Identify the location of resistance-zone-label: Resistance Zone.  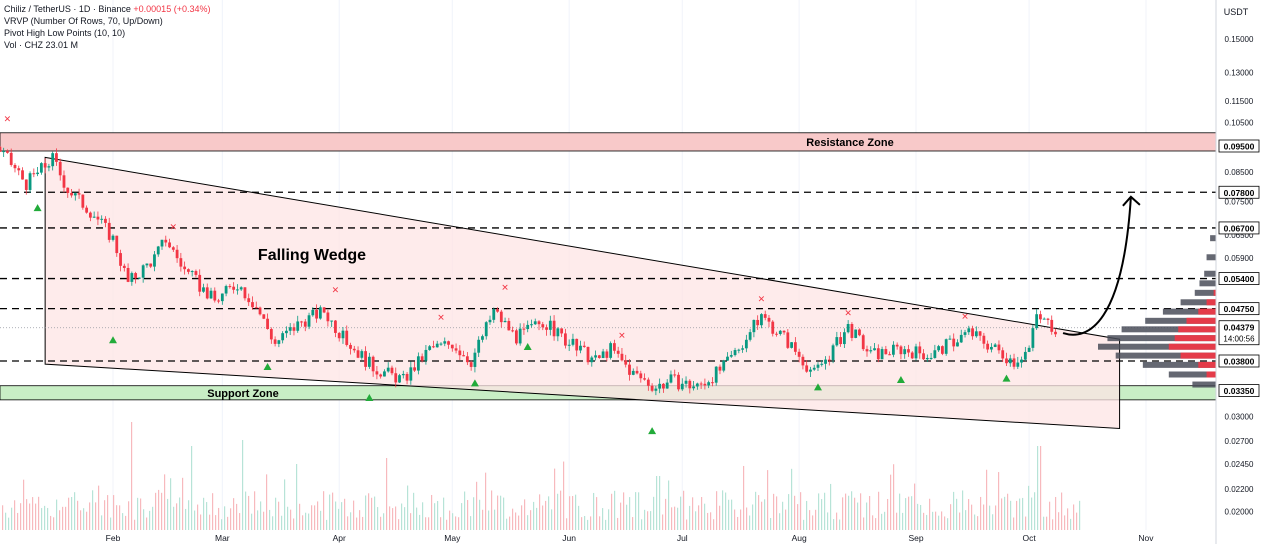
(849, 143).